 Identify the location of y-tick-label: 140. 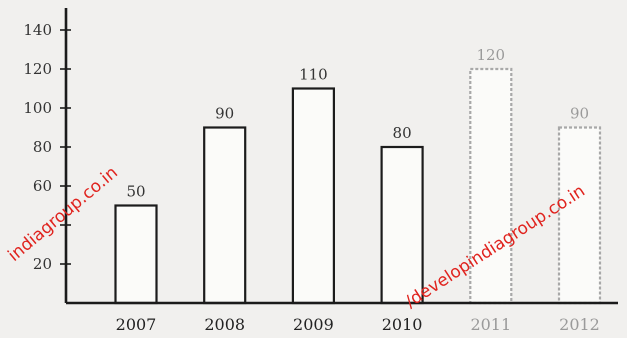
(37, 30).